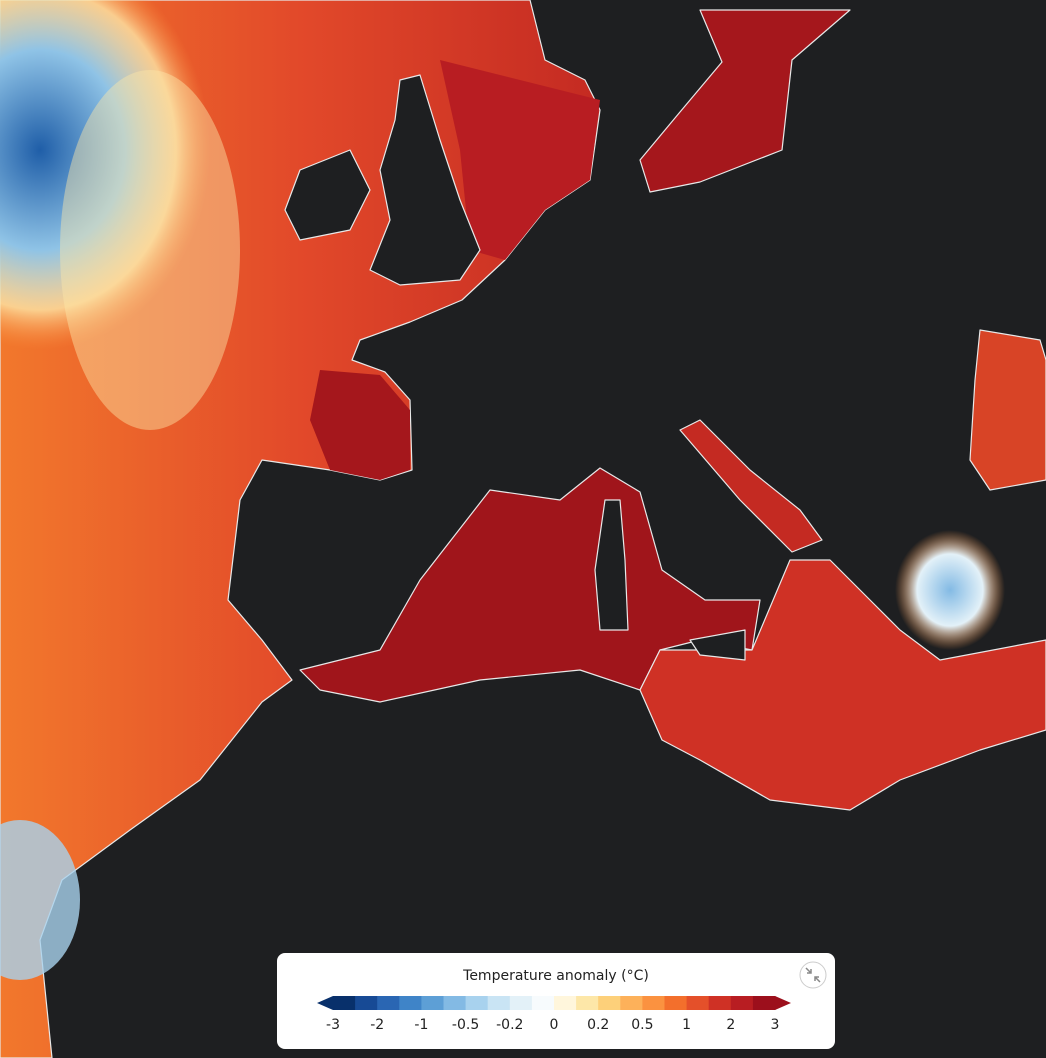 The image size is (1046, 1058). What do you see at coordinates (598, 1025) in the screenshot?
I see `colorbar-tick-label: 0.2` at bounding box center [598, 1025].